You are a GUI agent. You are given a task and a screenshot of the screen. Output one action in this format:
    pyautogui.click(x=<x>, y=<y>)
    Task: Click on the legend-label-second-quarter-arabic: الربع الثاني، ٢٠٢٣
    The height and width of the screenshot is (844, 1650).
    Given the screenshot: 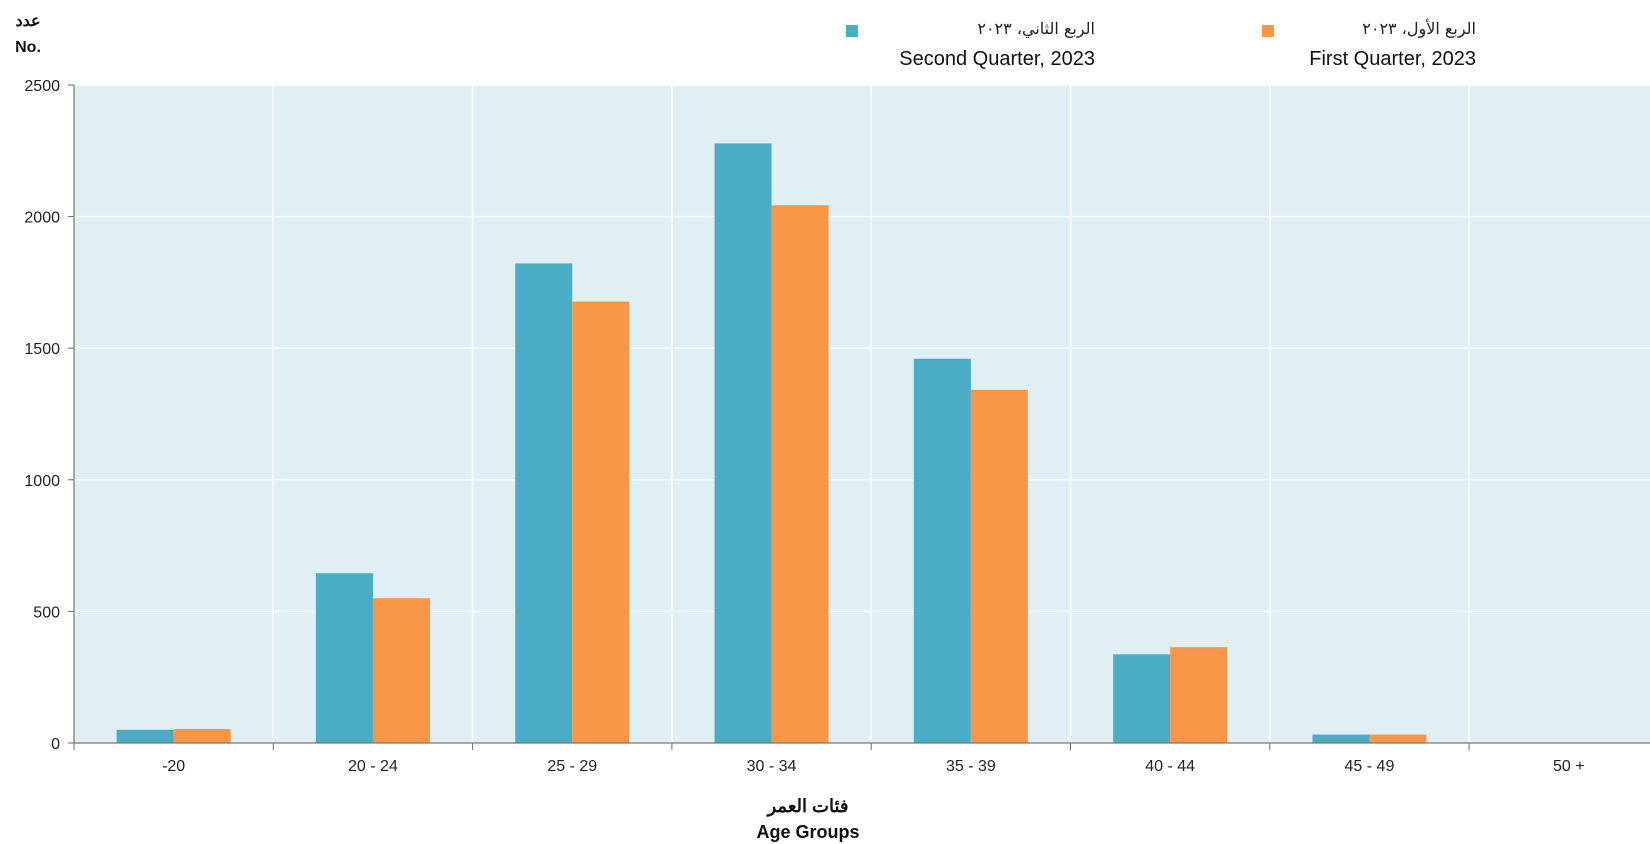 What is the action you would take?
    pyautogui.click(x=1036, y=28)
    